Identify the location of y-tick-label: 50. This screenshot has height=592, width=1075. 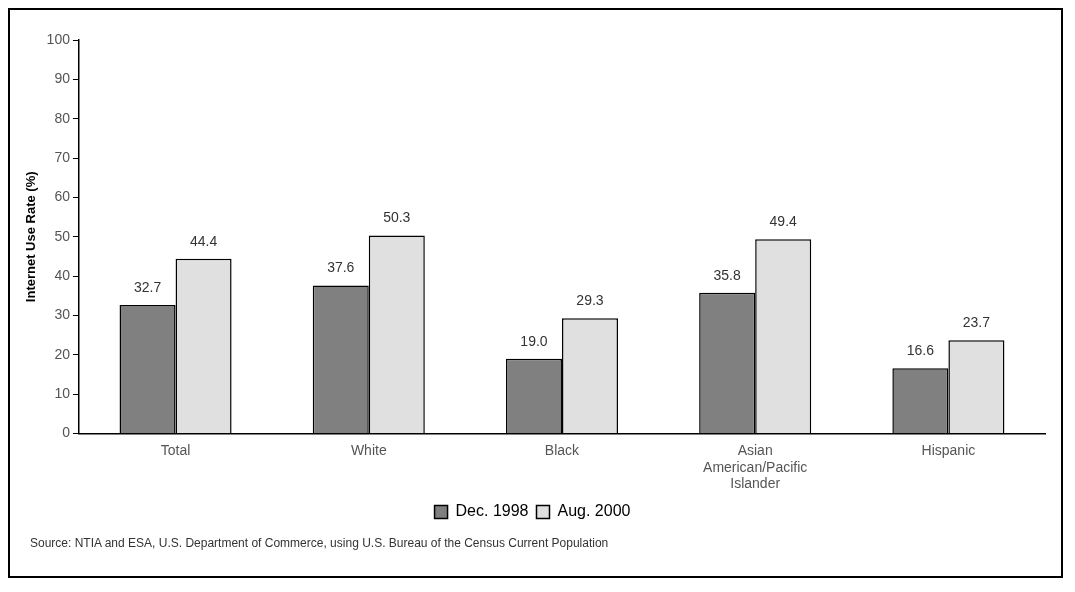
(62, 235).